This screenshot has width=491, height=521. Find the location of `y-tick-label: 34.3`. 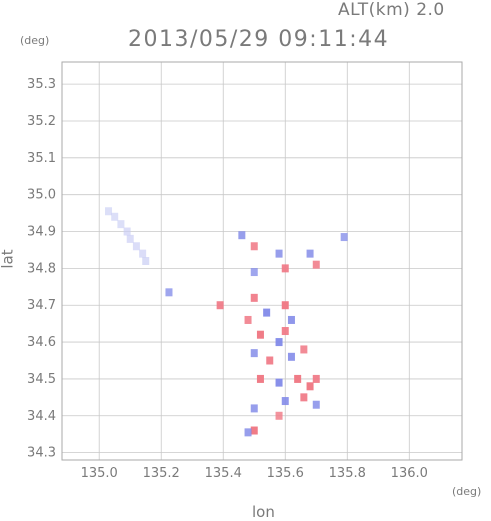

y-tick-label: 34.3 is located at coordinates (41, 453).